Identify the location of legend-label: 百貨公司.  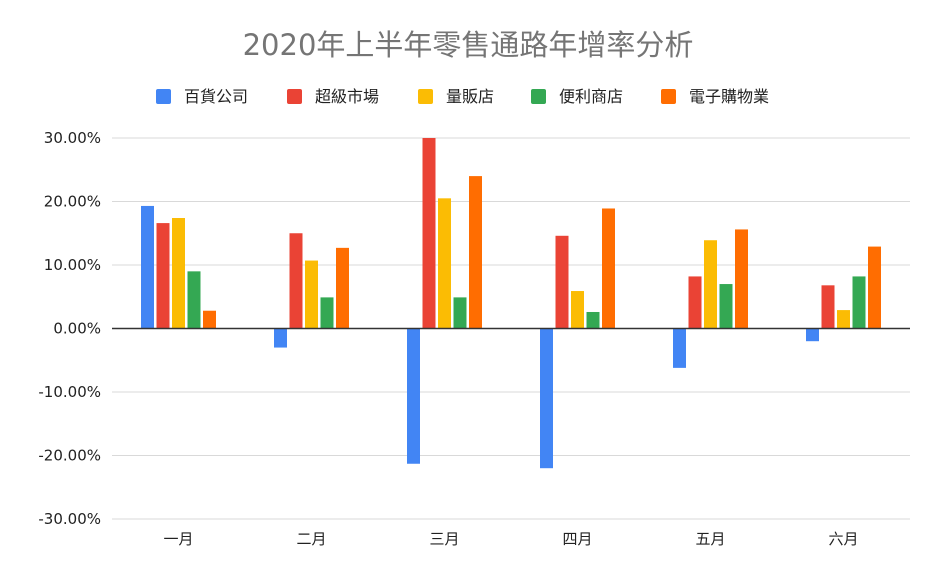
(216, 96).